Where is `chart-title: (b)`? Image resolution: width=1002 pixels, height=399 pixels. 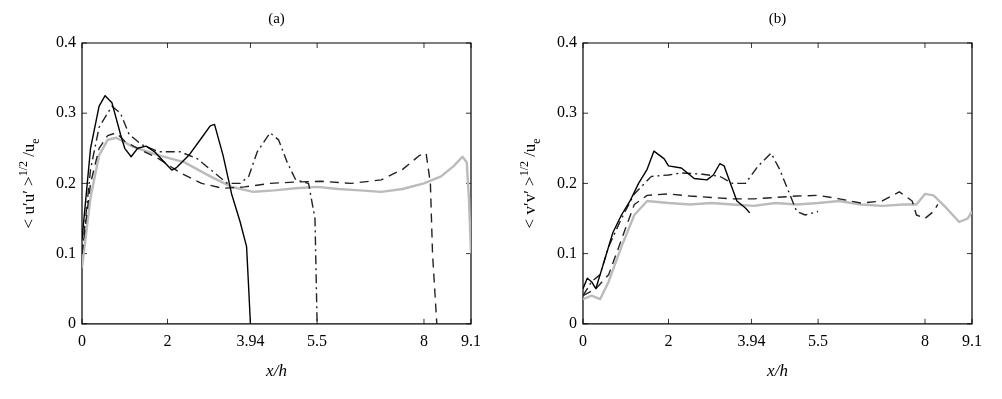
chart-title: (b) is located at coordinates (777, 18).